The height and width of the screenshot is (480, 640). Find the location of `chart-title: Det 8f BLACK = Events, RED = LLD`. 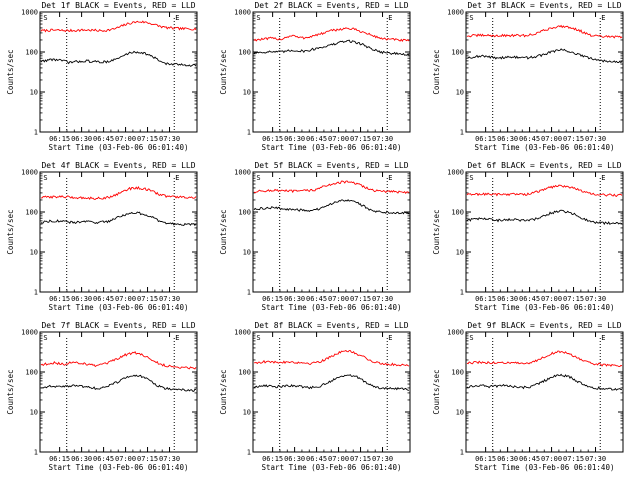

chart-title: Det 8f BLACK = Events, RED = LLD is located at coordinates (331, 325).